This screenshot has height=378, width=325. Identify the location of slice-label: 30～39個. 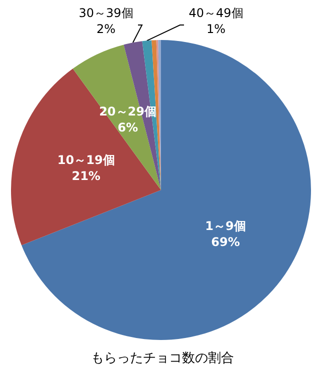
(106, 13).